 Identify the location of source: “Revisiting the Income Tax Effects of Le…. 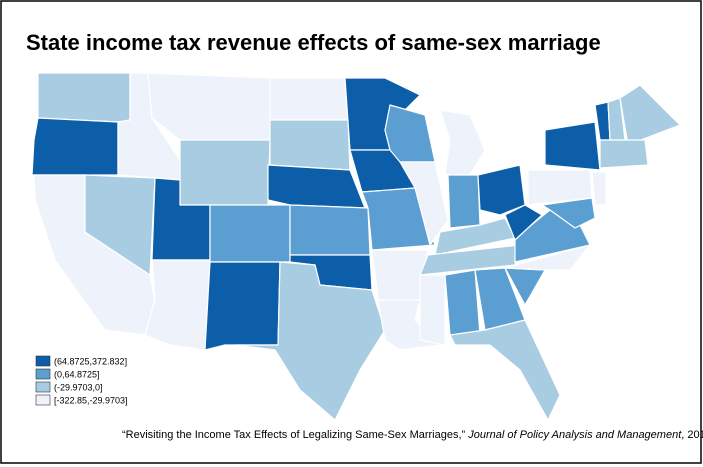
(412, 435).